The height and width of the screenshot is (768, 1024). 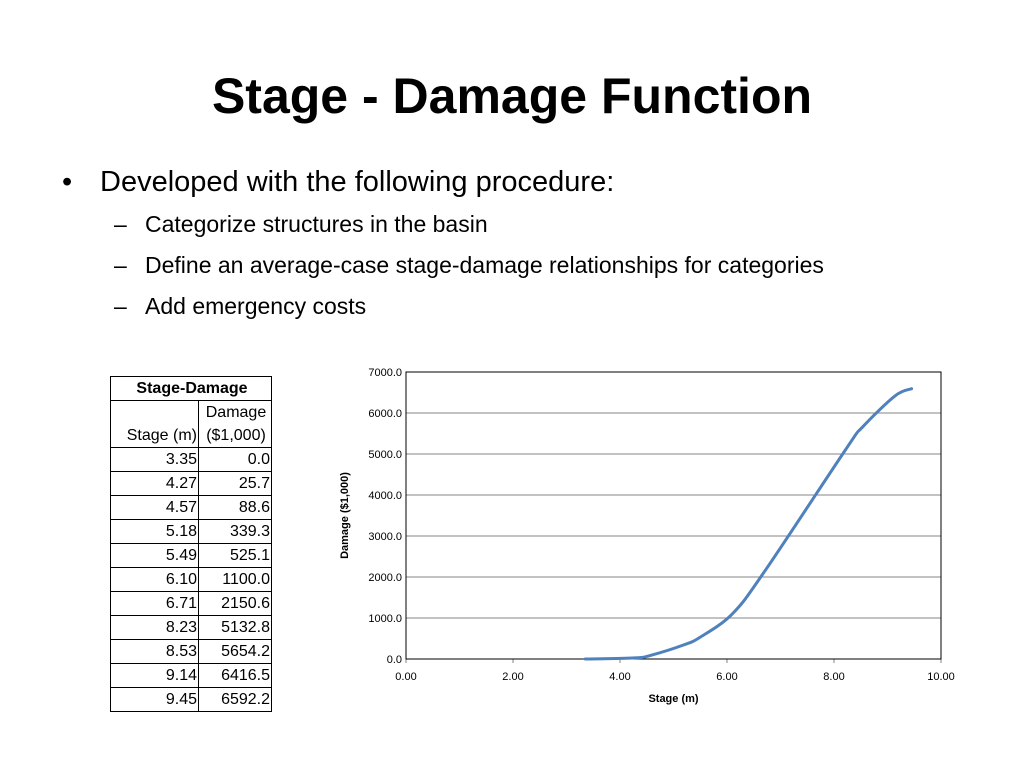 What do you see at coordinates (154, 651) in the screenshot?
I see `stage-cell: 8.53` at bounding box center [154, 651].